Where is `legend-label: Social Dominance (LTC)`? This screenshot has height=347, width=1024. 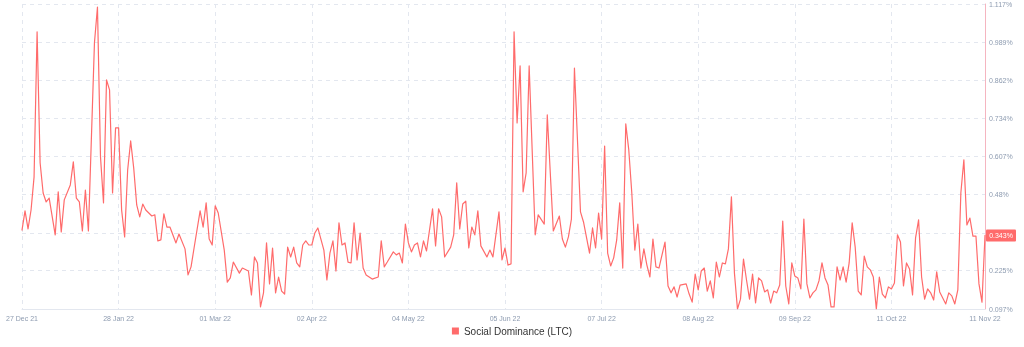
legend-label: Social Dominance (LTC) is located at coordinates (518, 331).